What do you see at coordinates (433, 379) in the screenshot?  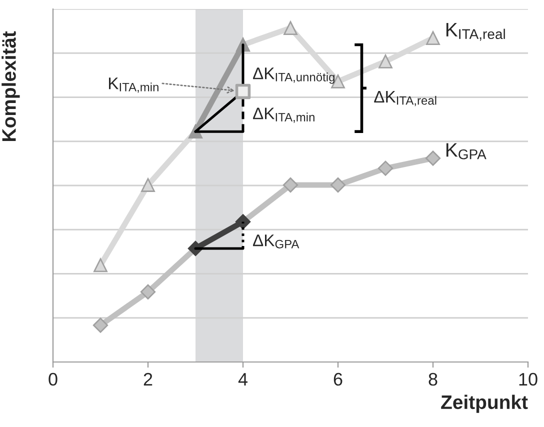 I see `x-tick-label: 8` at bounding box center [433, 379].